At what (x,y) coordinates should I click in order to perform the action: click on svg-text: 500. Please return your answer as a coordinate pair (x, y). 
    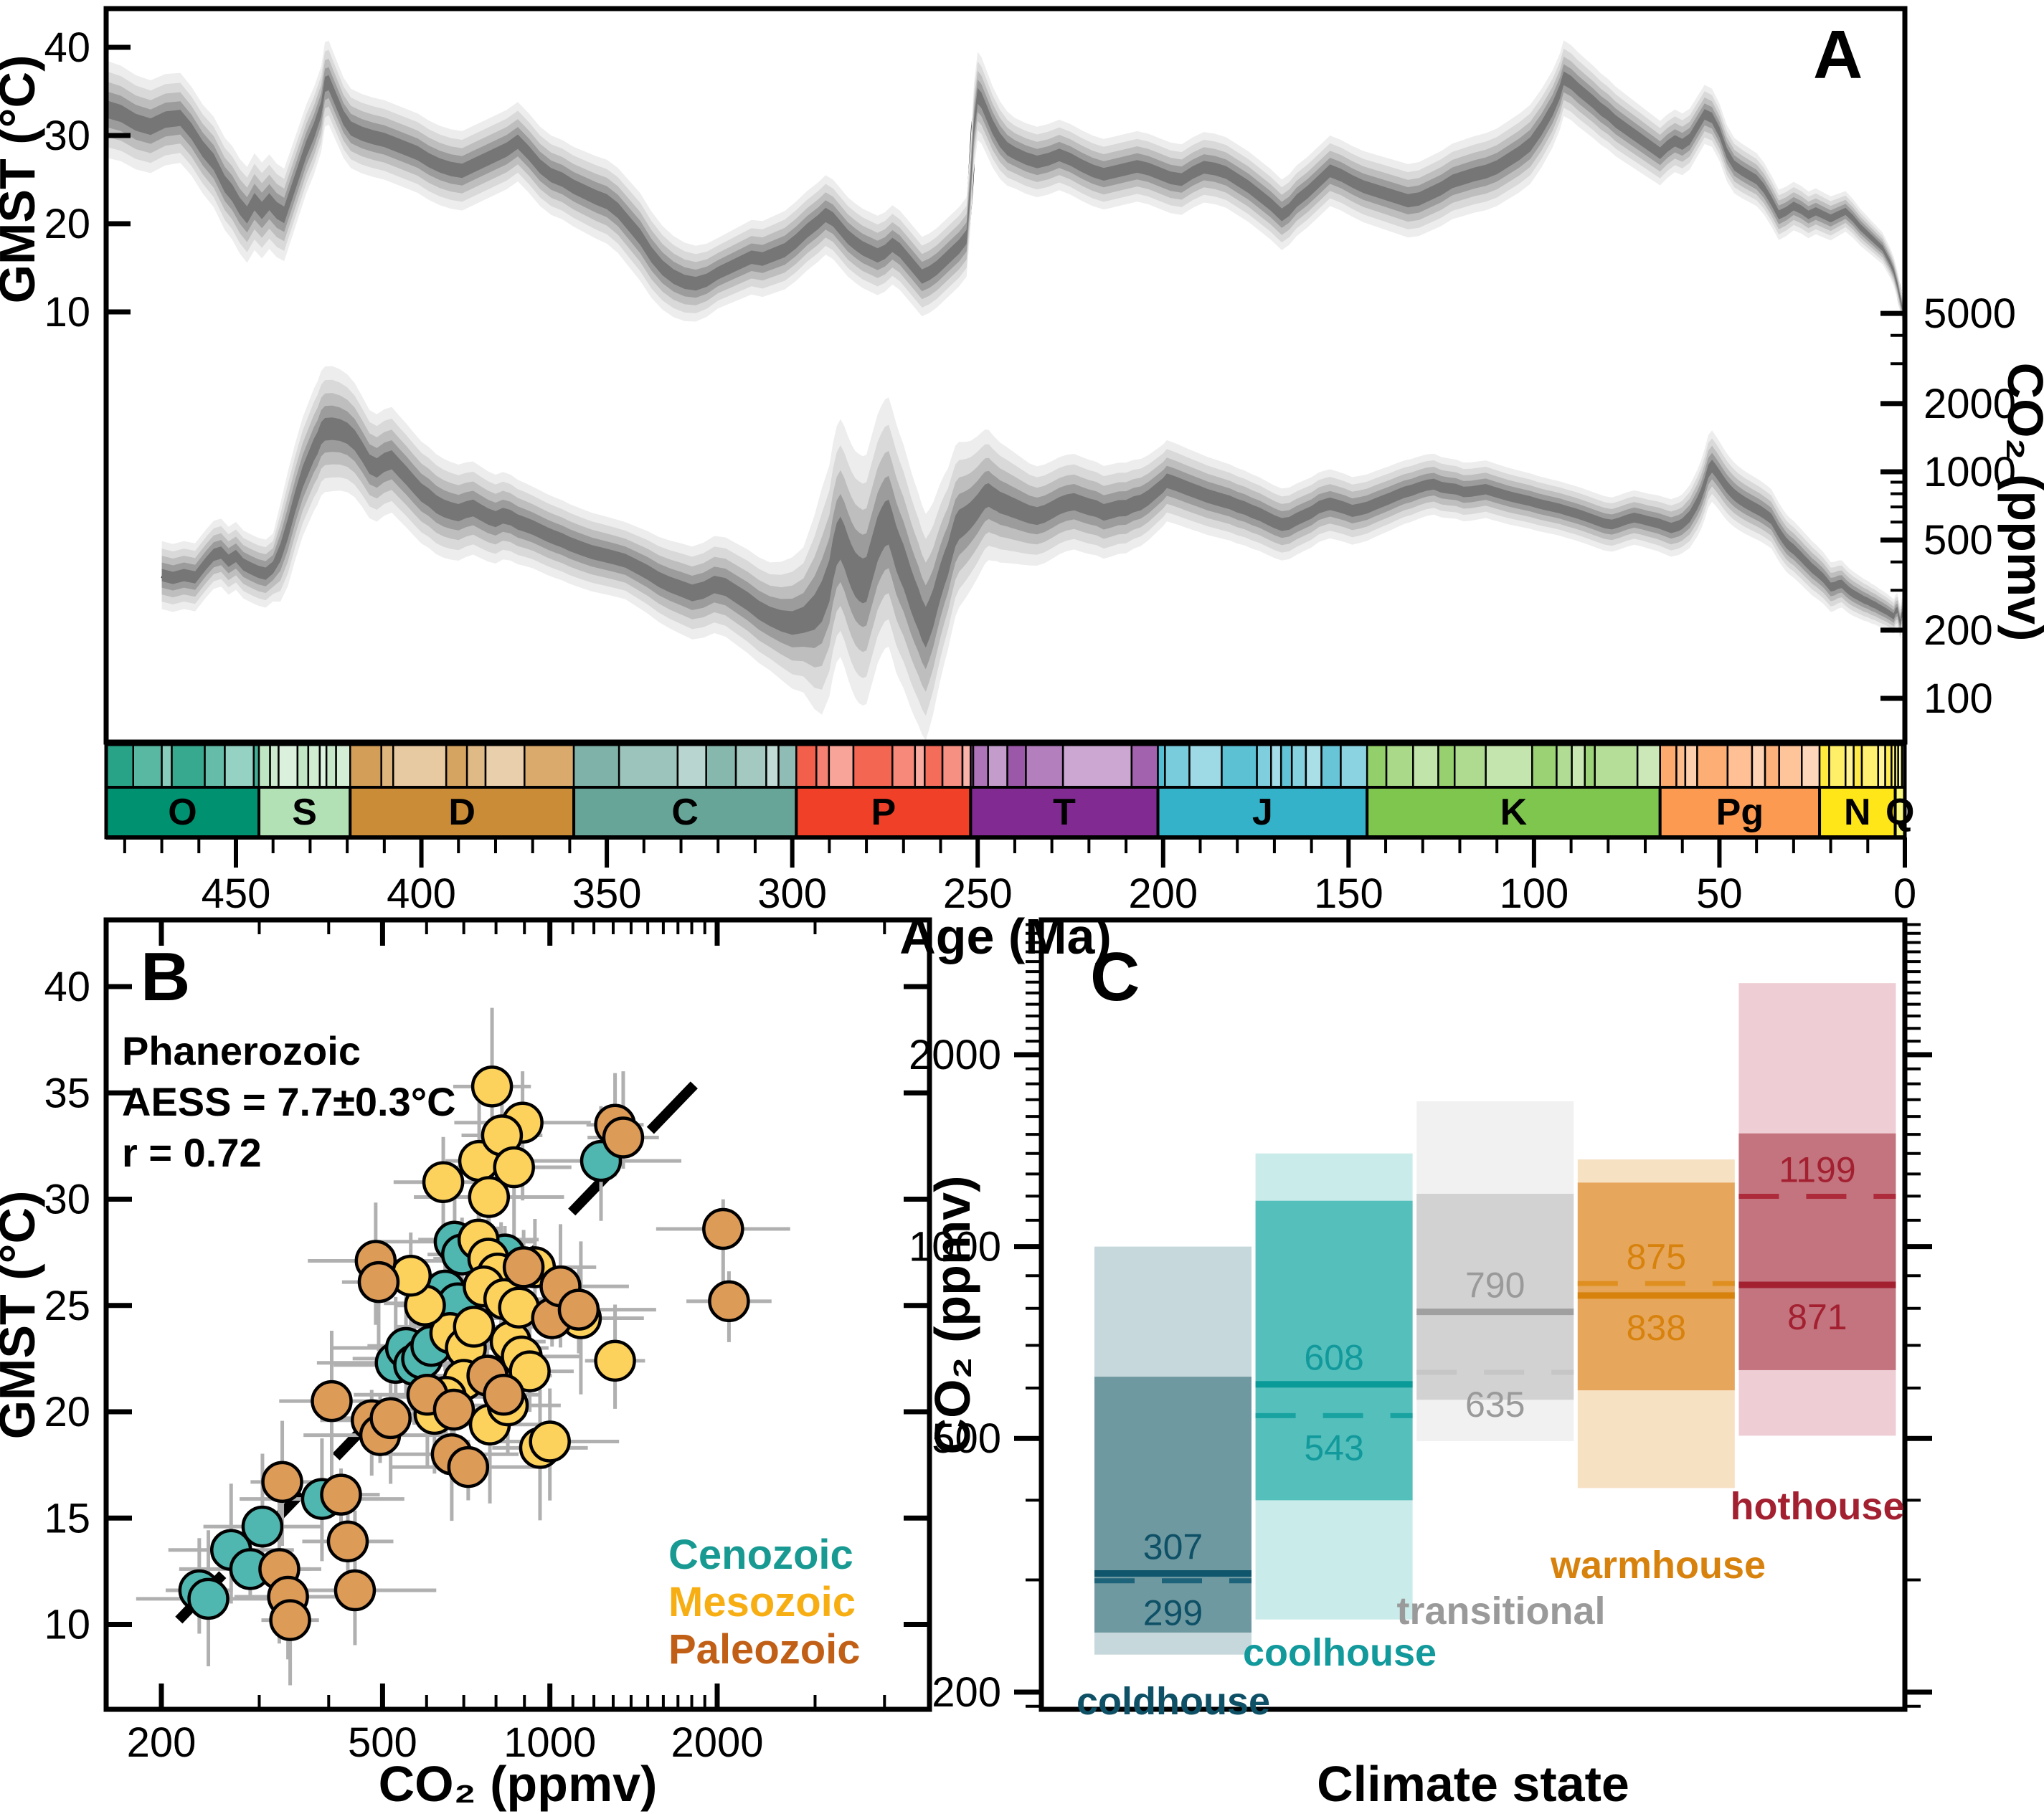
    Looking at the image, I should click on (966, 1438).